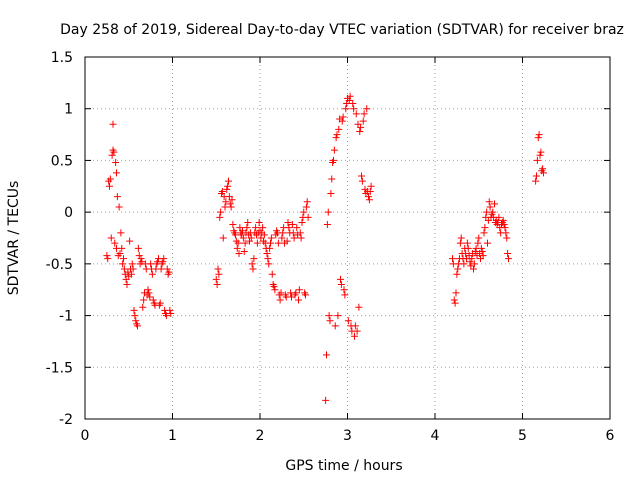 The image size is (640, 480). What do you see at coordinates (610, 436) in the screenshot?
I see `x-tick-label: 6` at bounding box center [610, 436].